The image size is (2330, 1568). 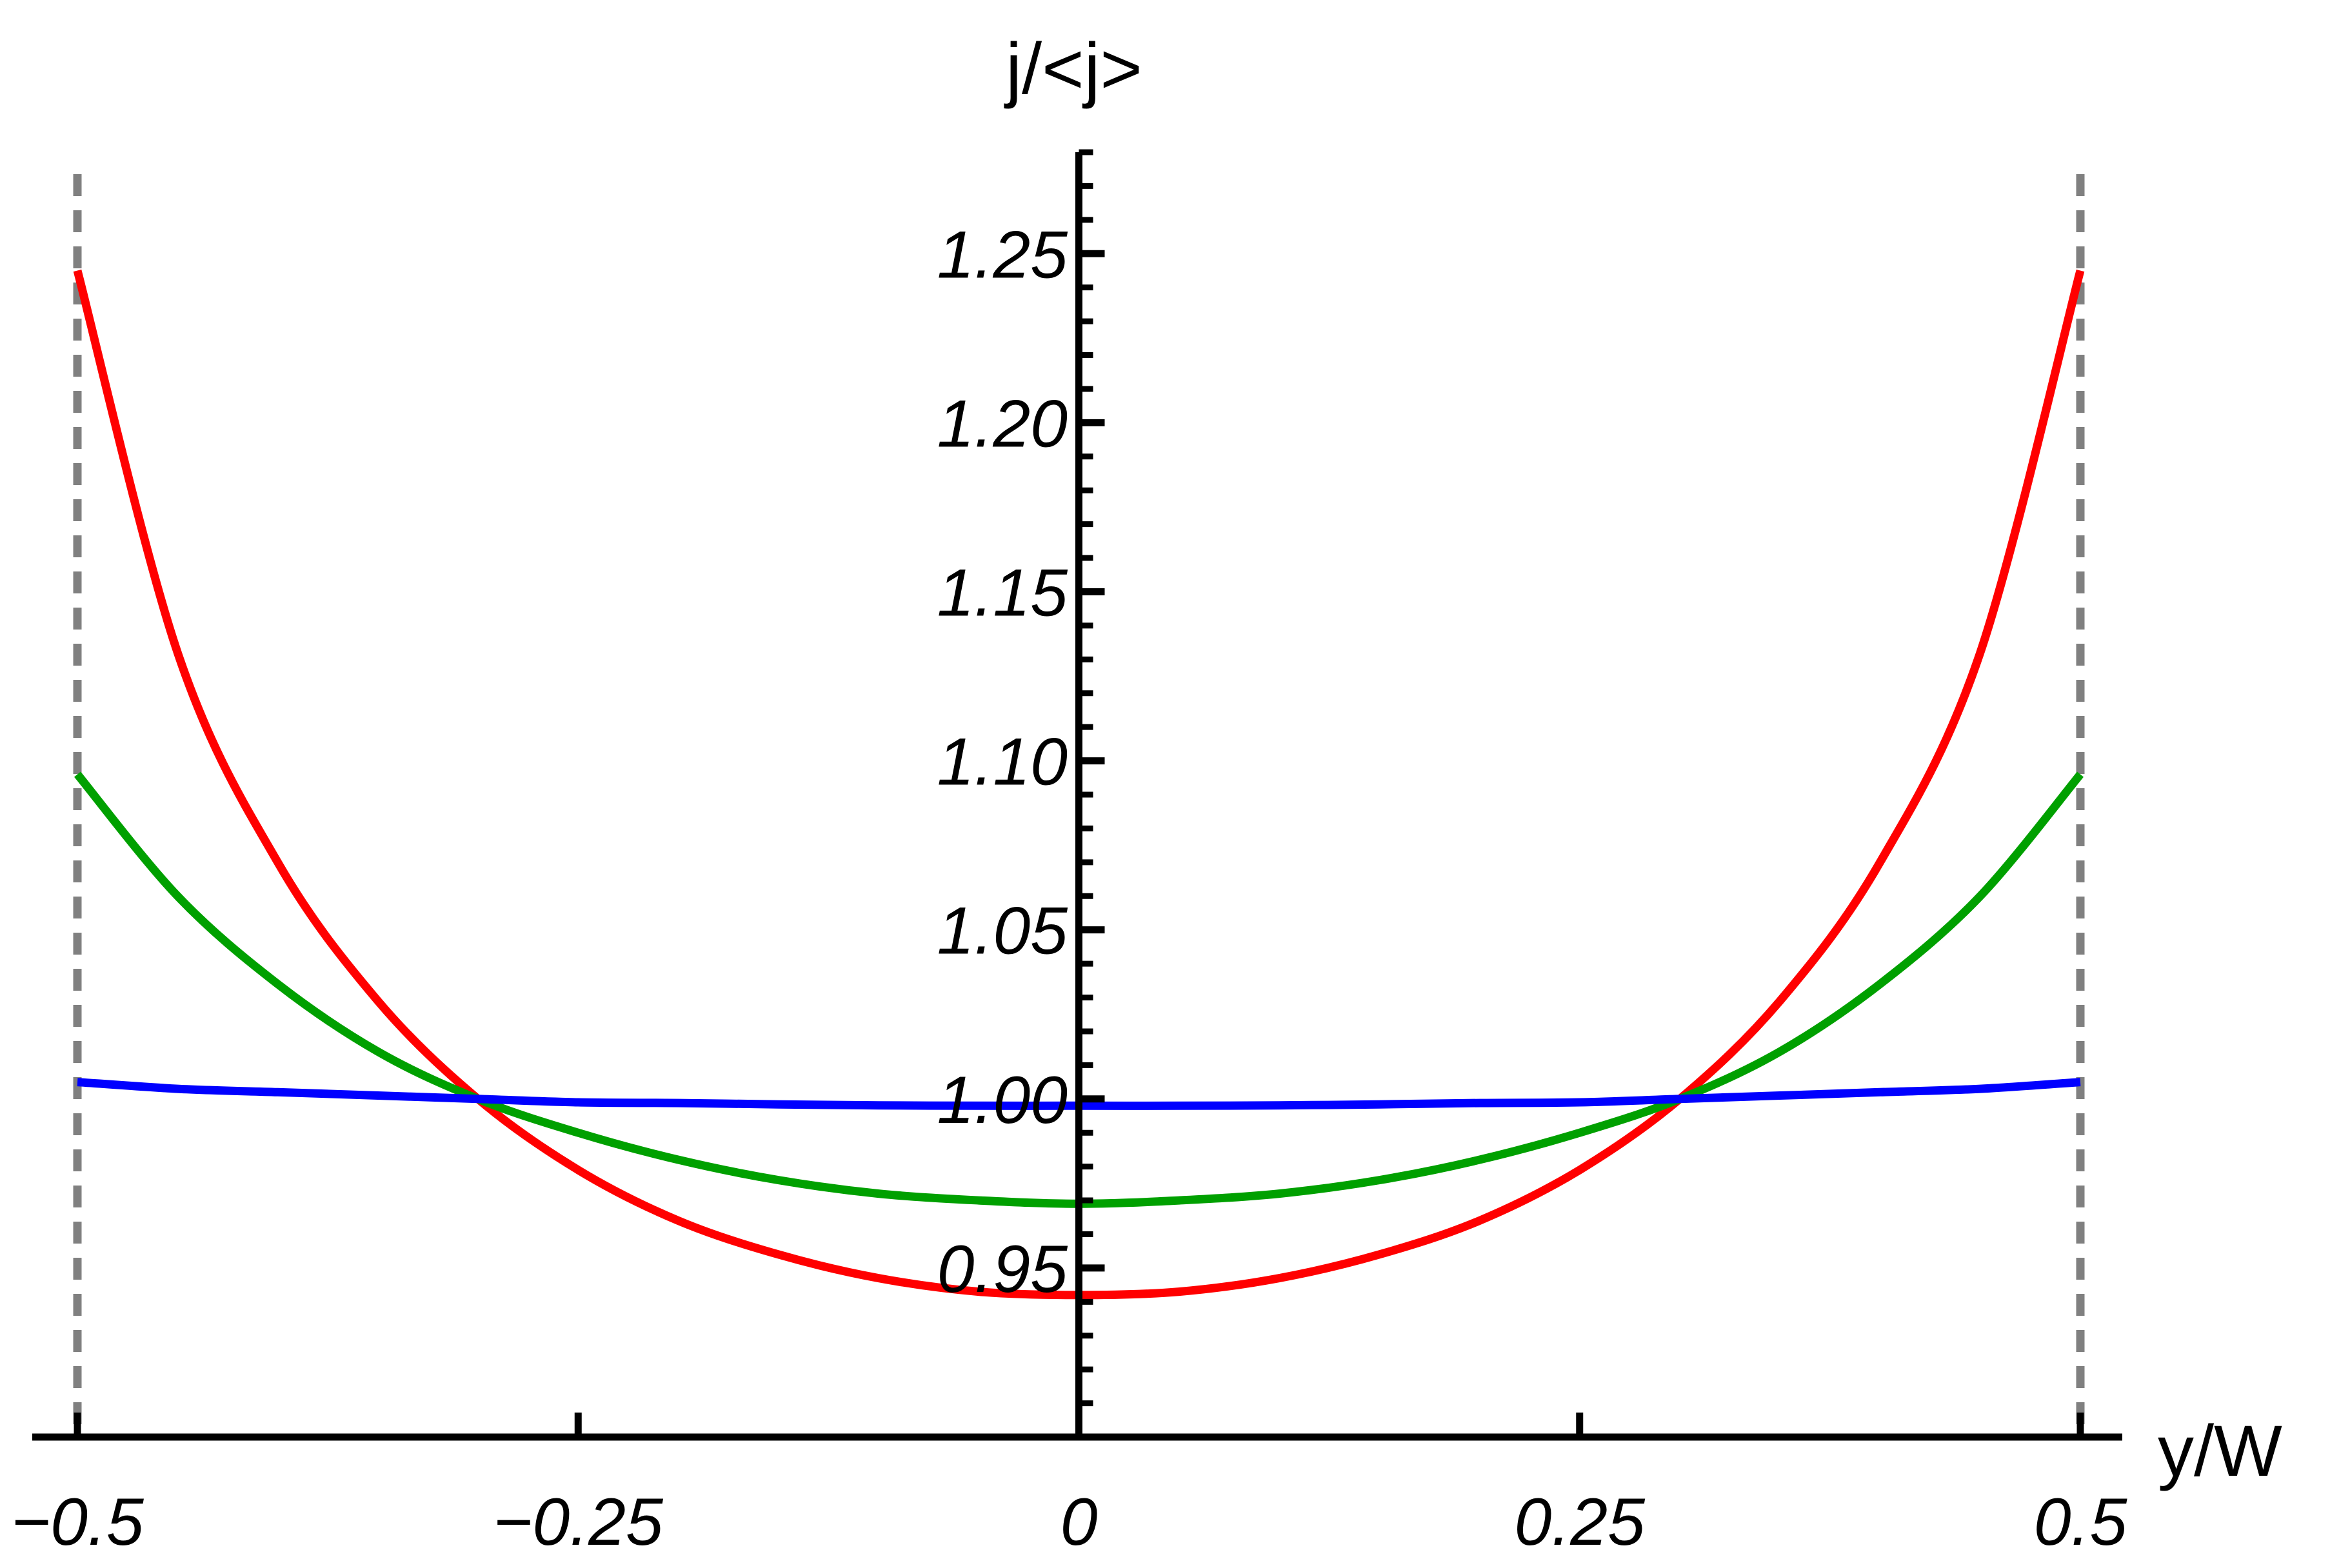 What do you see at coordinates (77, 1522) in the screenshot?
I see `x-tick-label-0: −0.5` at bounding box center [77, 1522].